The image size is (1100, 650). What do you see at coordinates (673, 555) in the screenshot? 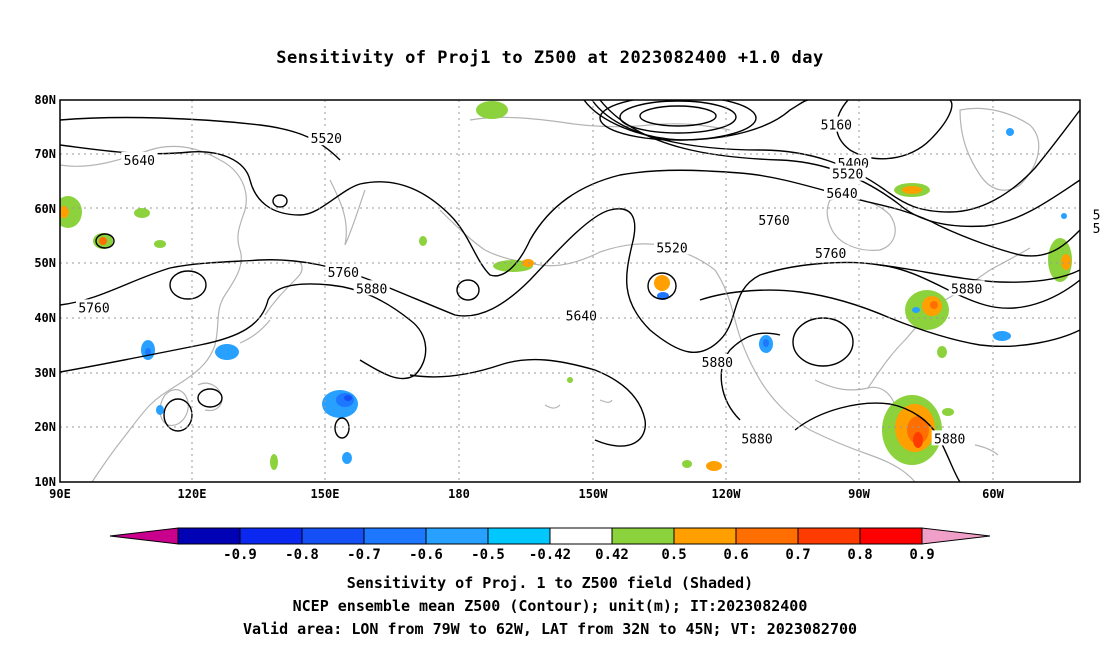
I see `colorbar-label: 0.5` at bounding box center [673, 555].